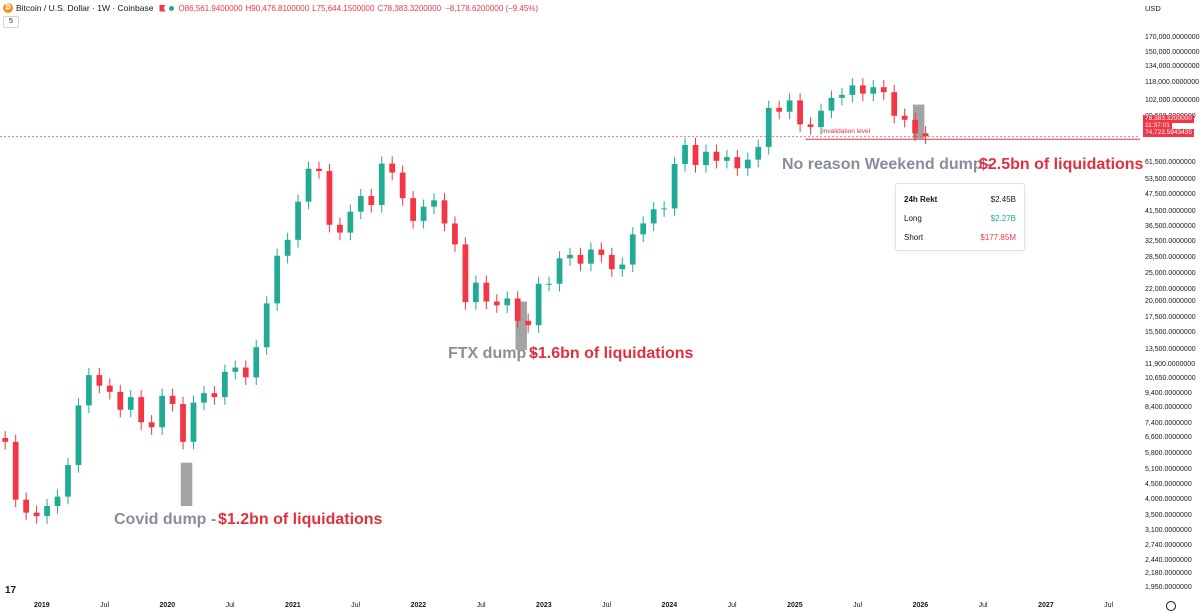 The height and width of the screenshot is (613, 1200). What do you see at coordinates (1170, 349) in the screenshot?
I see `y-tick-label: 13,500.0000000` at bounding box center [1170, 349].